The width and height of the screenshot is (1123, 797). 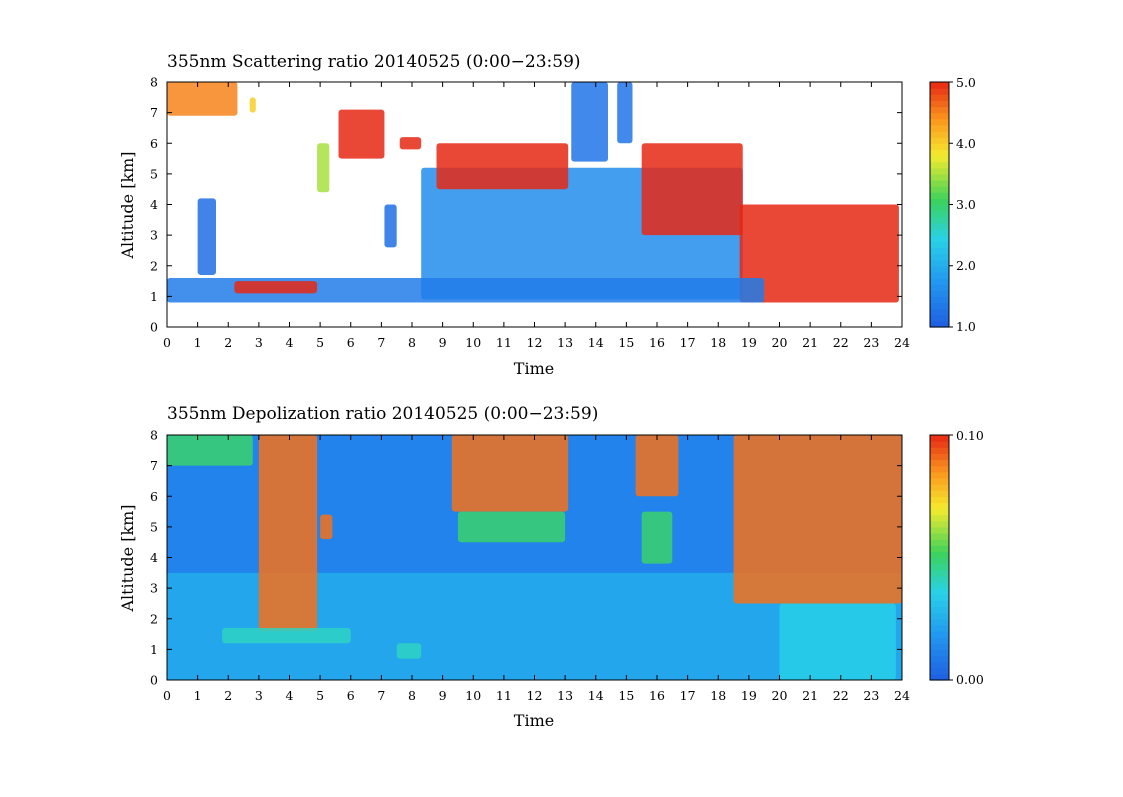 I want to click on x-tick-label: 17, so click(x=688, y=695).